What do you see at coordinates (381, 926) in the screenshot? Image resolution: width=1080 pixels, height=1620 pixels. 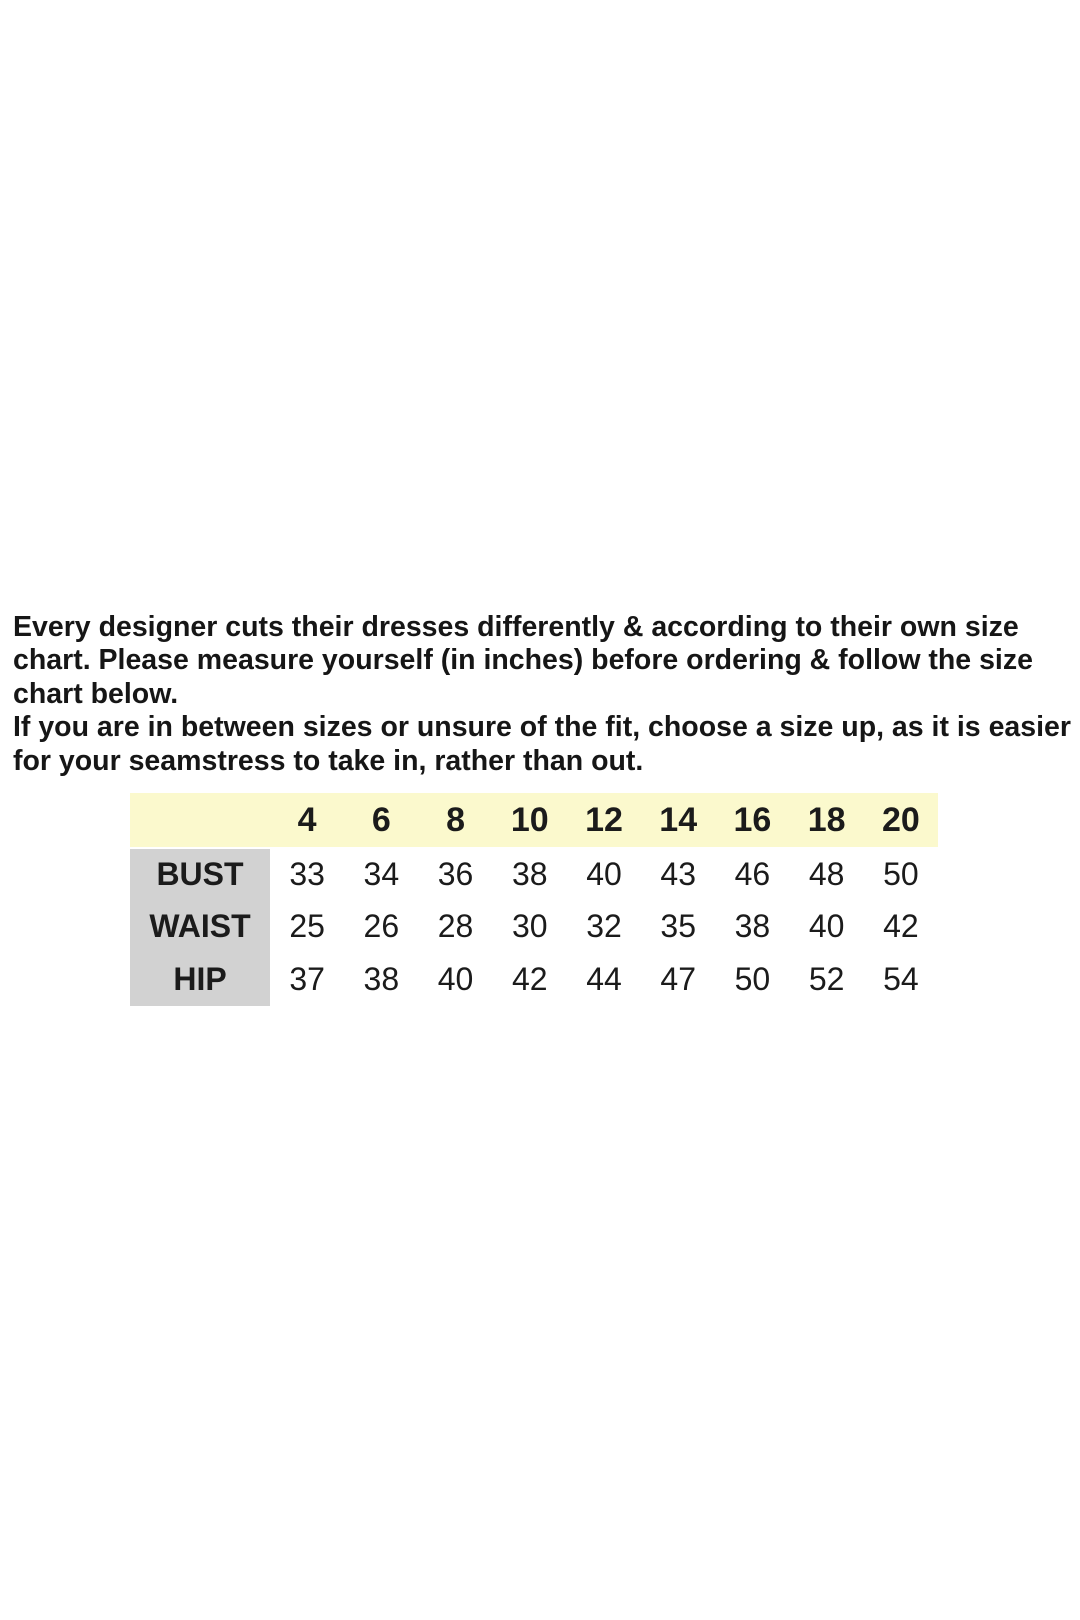 I see `measurement-cell: 26` at bounding box center [381, 926].